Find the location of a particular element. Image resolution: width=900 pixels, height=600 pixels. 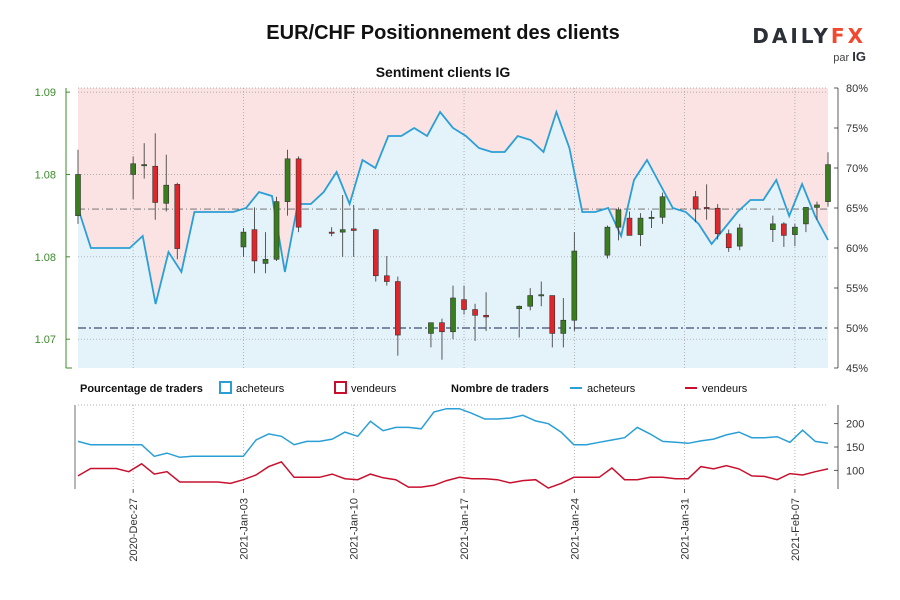

count-tick-label: 150 is located at coordinates (855, 448).